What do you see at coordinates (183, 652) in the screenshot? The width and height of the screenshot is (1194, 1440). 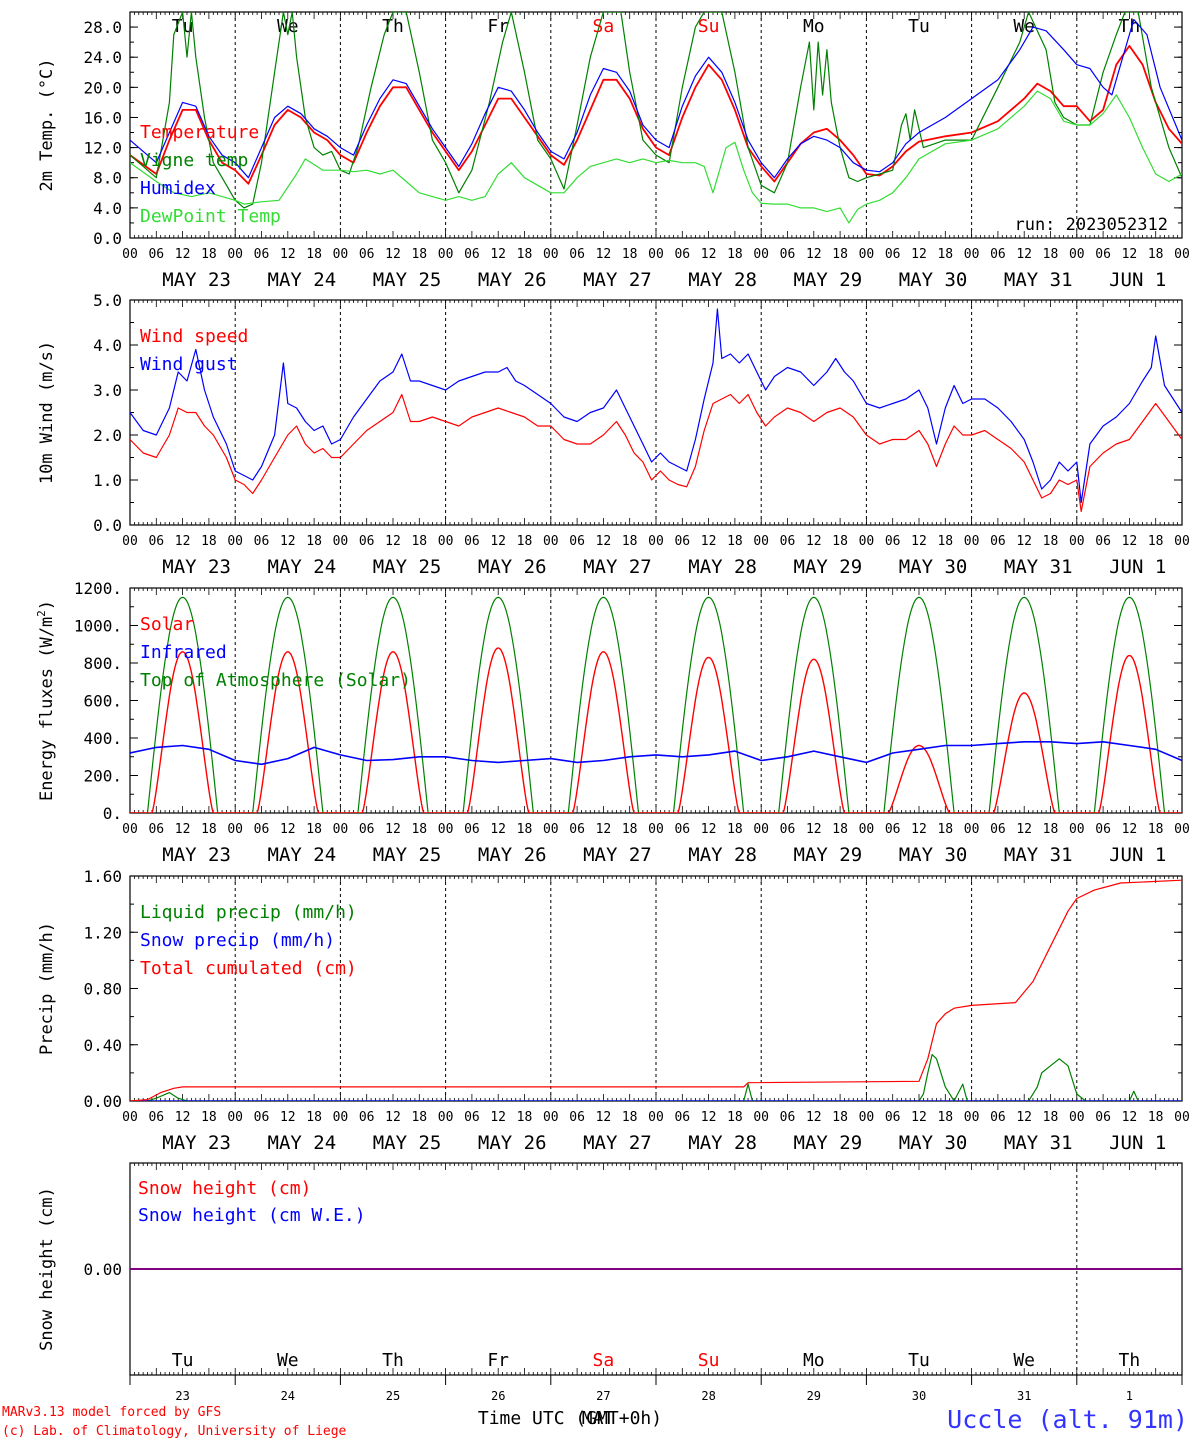 I see `legend-blue: Infrared` at bounding box center [183, 652].